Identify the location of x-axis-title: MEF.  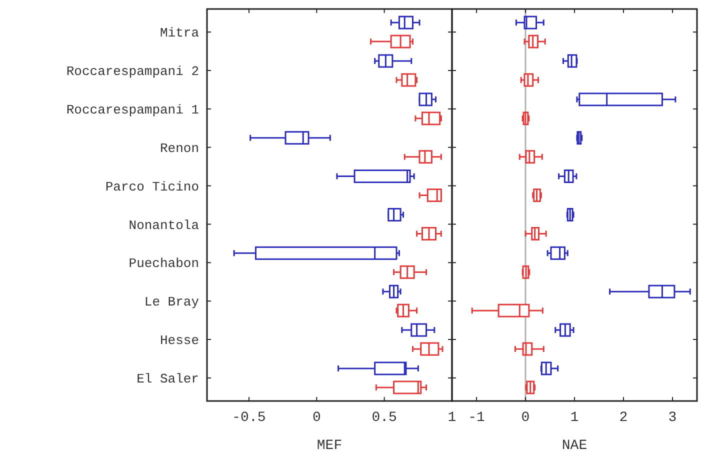
(329, 446).